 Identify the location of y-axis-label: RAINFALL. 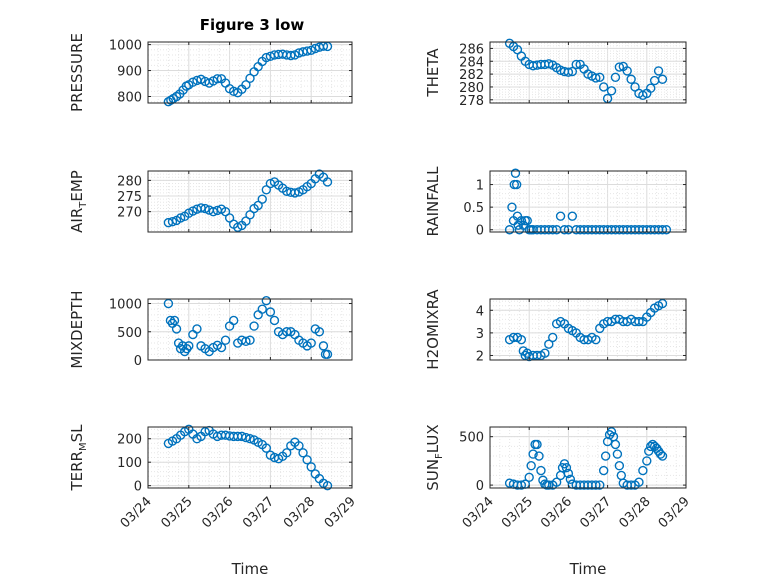
(433, 201).